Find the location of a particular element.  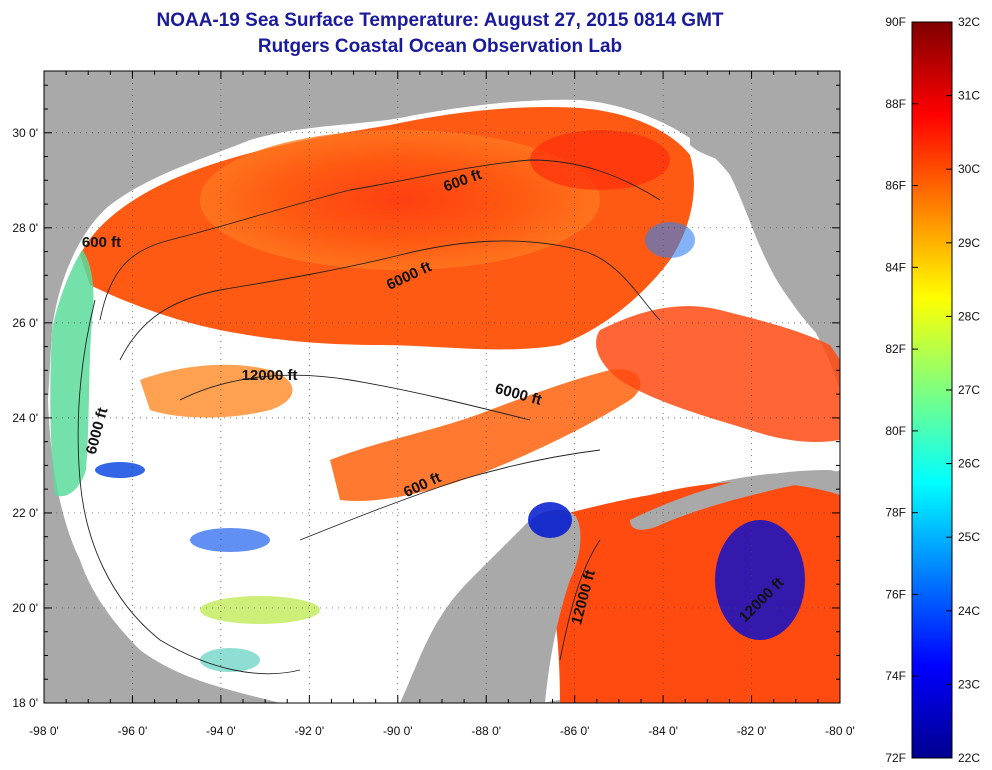

colorbar-f-label: 80F is located at coordinates (895, 431).